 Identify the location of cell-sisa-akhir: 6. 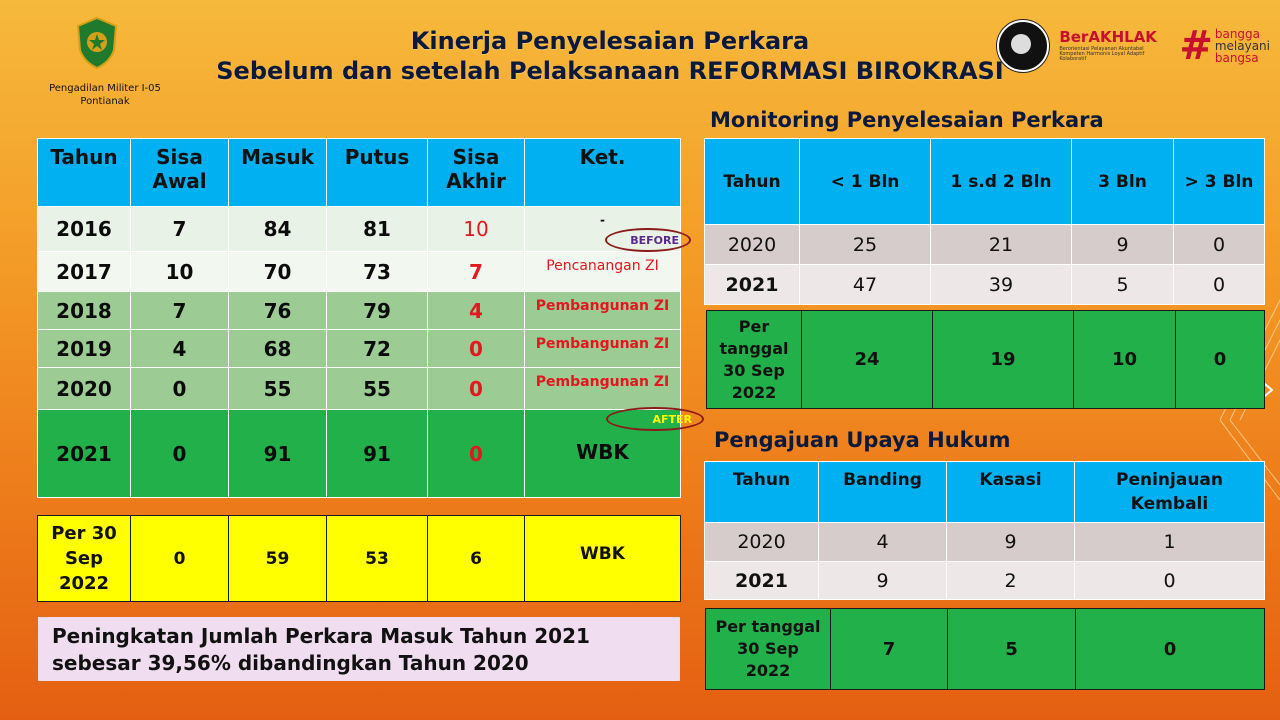
(476, 558).